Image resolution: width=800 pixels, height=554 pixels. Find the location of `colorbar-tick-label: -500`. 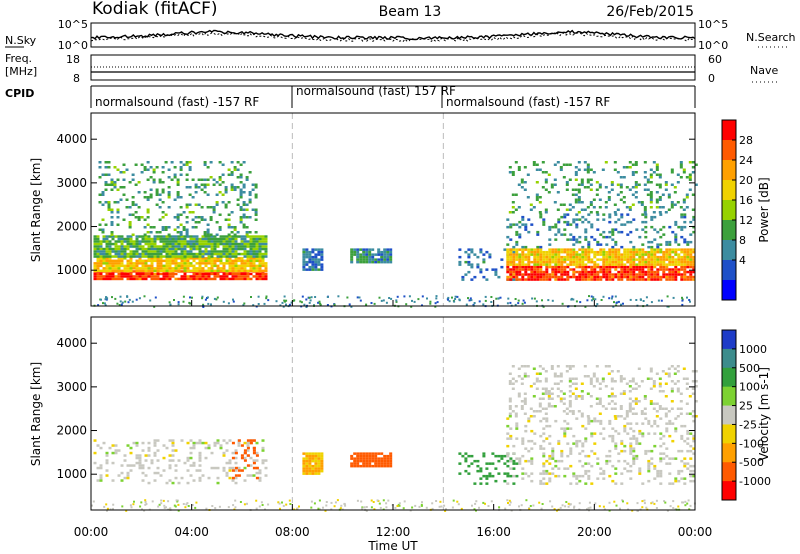

colorbar-tick-label: -500 is located at coordinates (751, 462).